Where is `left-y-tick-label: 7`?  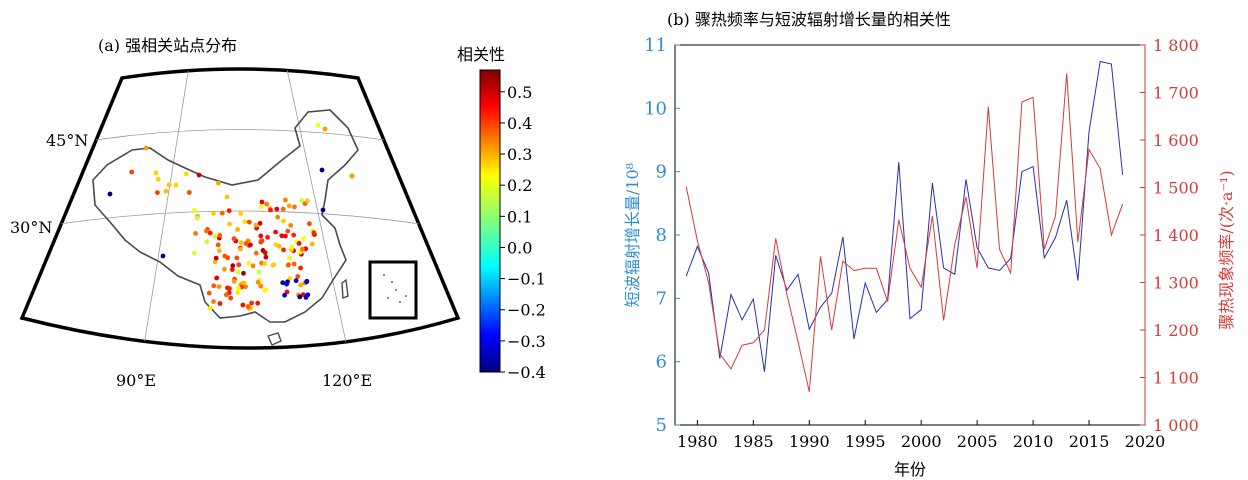
left-y-tick-label: 7 is located at coordinates (661, 298).